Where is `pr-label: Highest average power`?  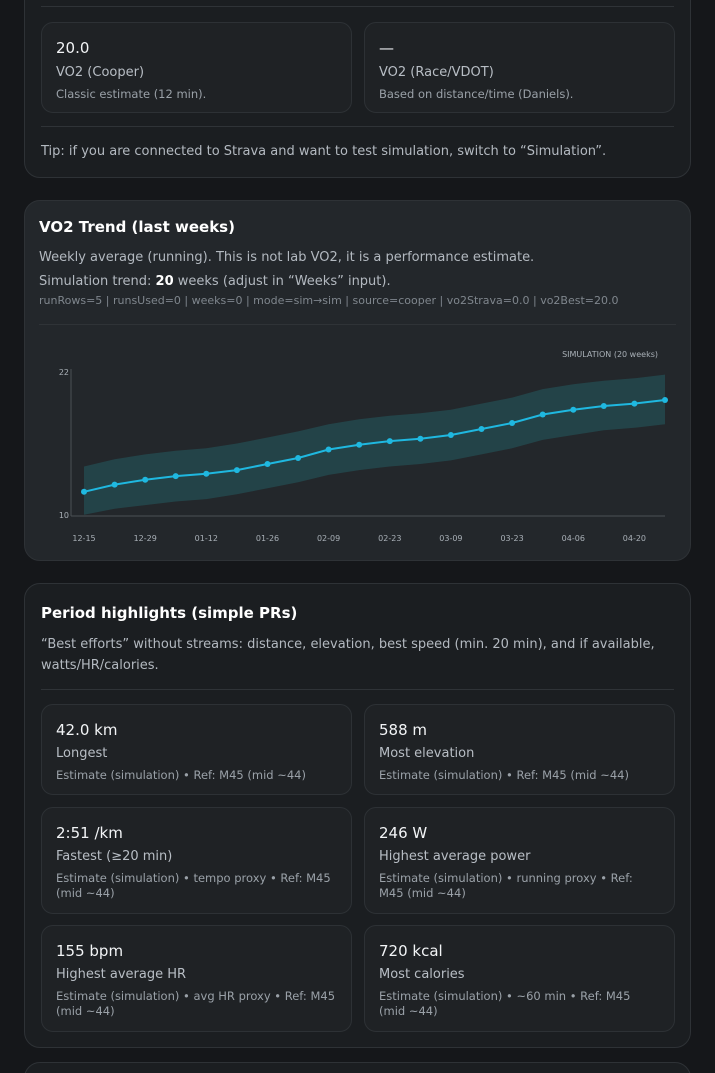
pr-label: Highest average power is located at coordinates (455, 856).